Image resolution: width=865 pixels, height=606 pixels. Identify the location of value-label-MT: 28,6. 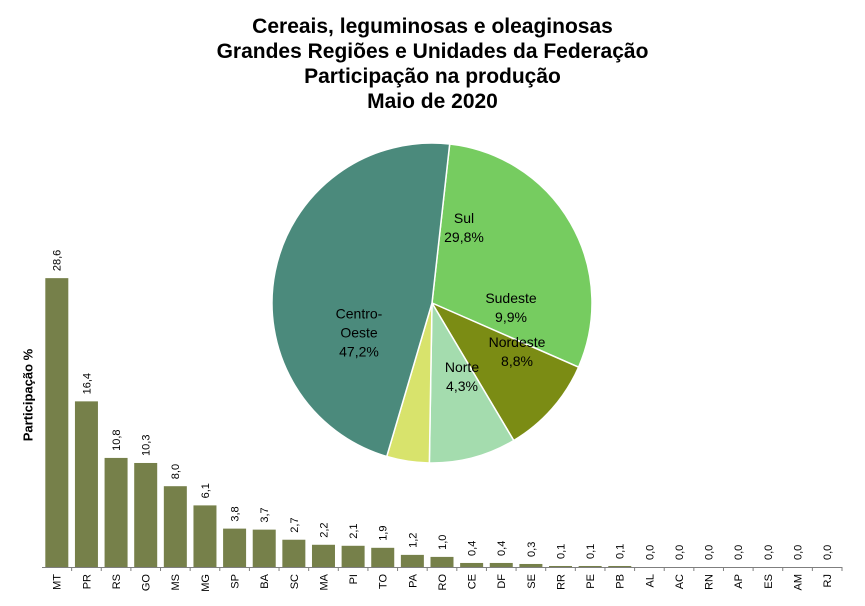
(58, 260).